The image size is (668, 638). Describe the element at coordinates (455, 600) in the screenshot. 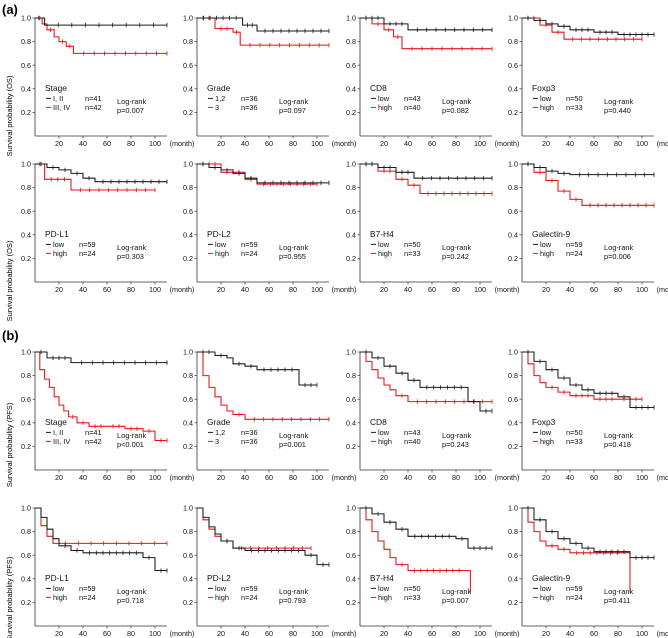

I see `logrank-p-value: p=0.007` at that location.